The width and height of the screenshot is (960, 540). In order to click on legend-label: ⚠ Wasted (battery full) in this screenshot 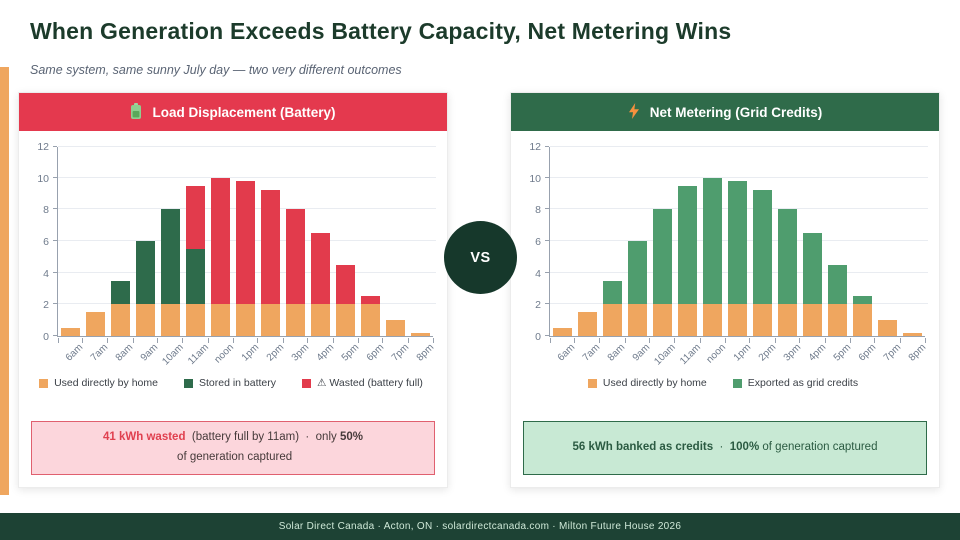, I will do `click(370, 383)`.